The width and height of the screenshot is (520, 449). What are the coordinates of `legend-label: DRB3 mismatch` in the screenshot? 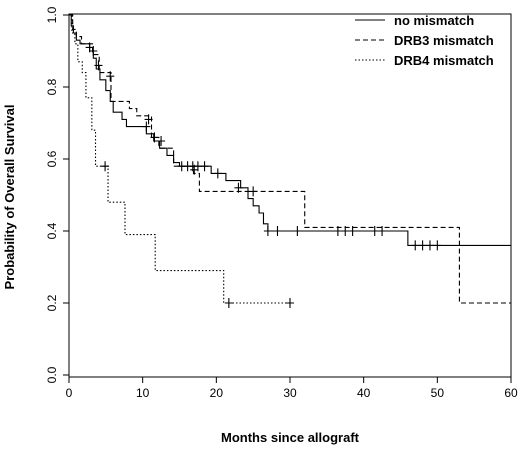 It's located at (444, 40).